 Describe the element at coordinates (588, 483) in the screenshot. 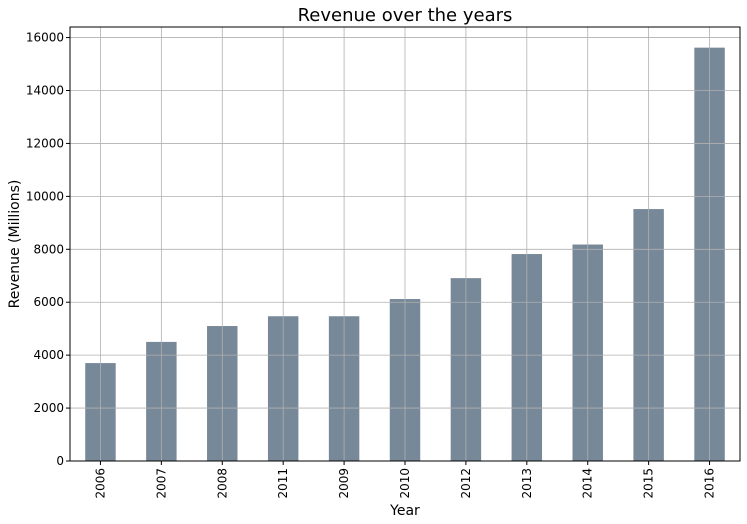

I see `x-tick-label: 2014` at that location.